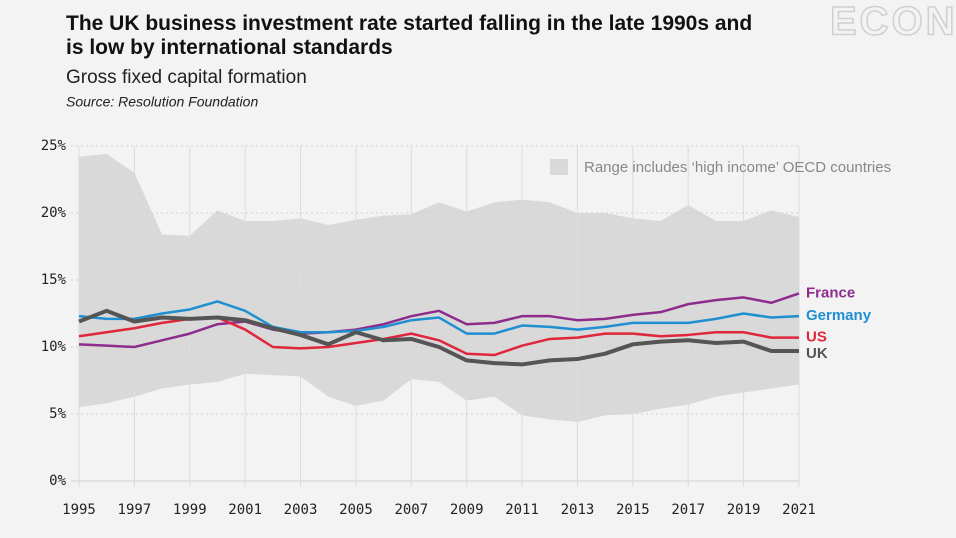  Describe the element at coordinates (688, 510) in the screenshot. I see `x-tick-label: 2017` at that location.